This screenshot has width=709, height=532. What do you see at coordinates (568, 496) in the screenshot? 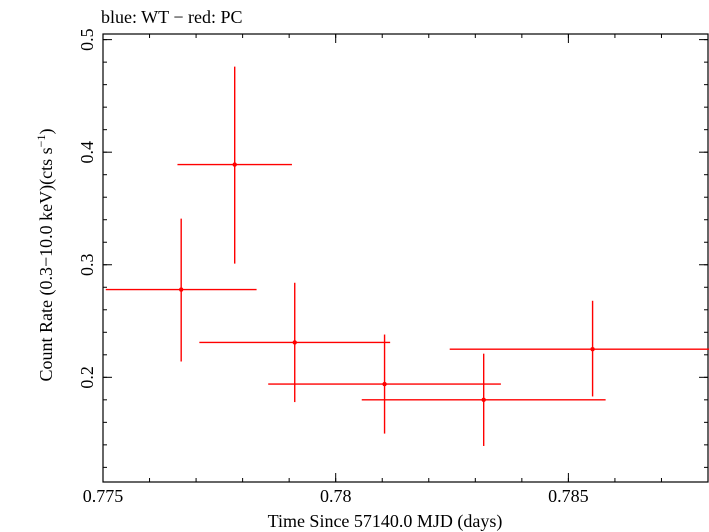
I see `x-tick-label: 0.785` at bounding box center [568, 496].